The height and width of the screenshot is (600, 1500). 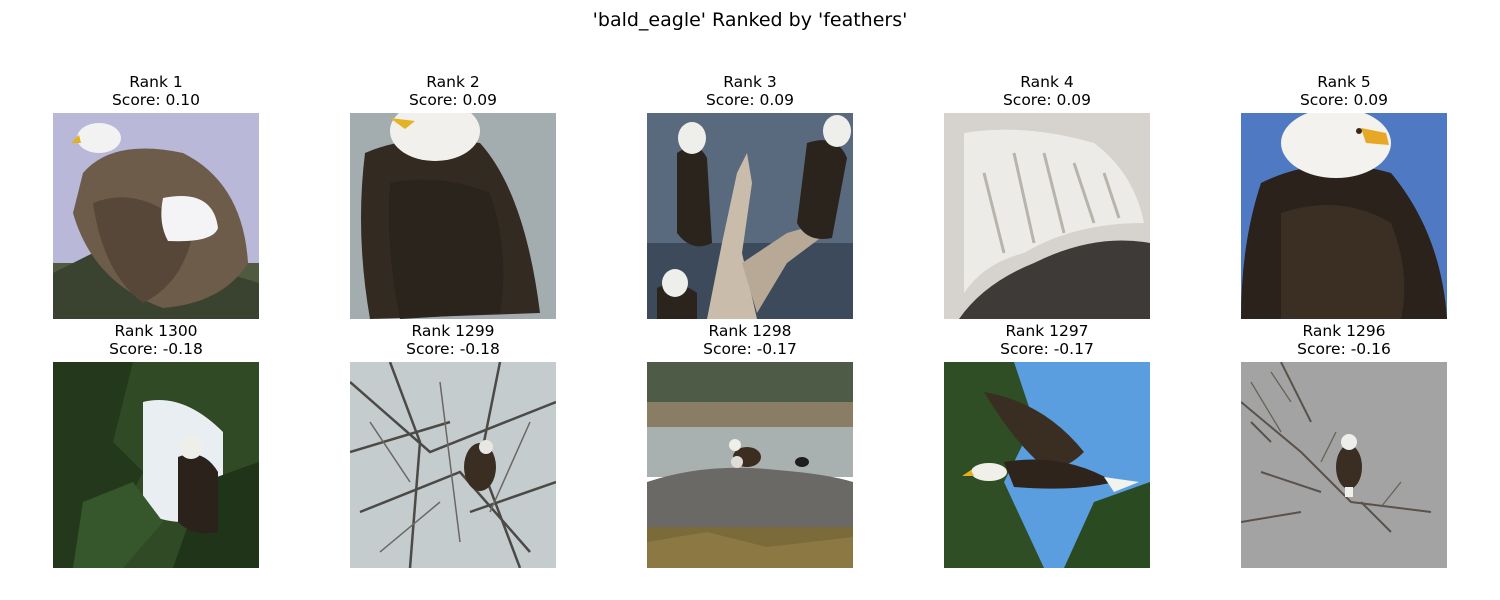 What do you see at coordinates (156, 82) in the screenshot?
I see `panel-rank-label: Rank 1` at bounding box center [156, 82].